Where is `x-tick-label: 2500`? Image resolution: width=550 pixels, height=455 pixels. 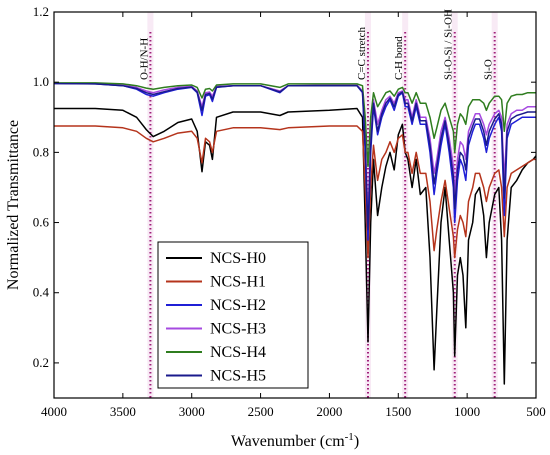
x-tick-label: 2500 is located at coordinates (261, 411).